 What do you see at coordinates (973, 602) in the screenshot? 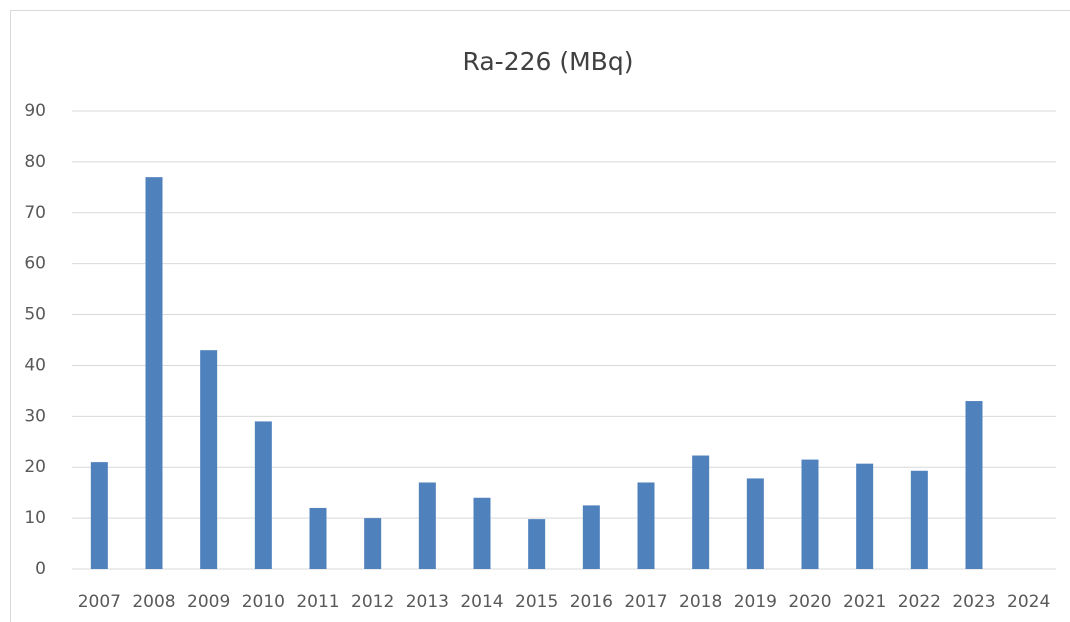
I see `x-tick-label: 2023` at bounding box center [973, 602].